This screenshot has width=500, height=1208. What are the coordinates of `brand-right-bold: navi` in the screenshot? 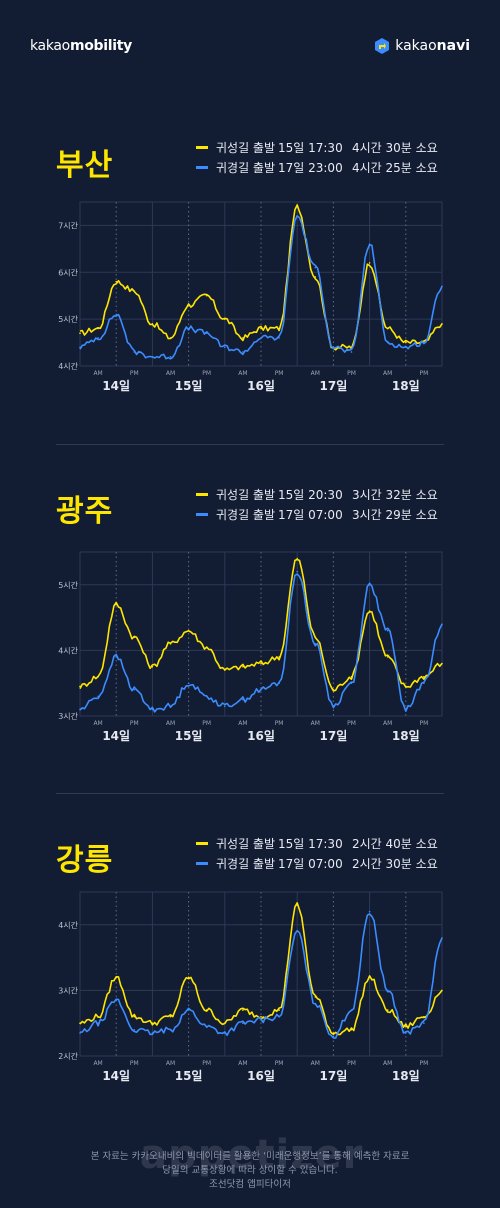 It's located at (453, 46).